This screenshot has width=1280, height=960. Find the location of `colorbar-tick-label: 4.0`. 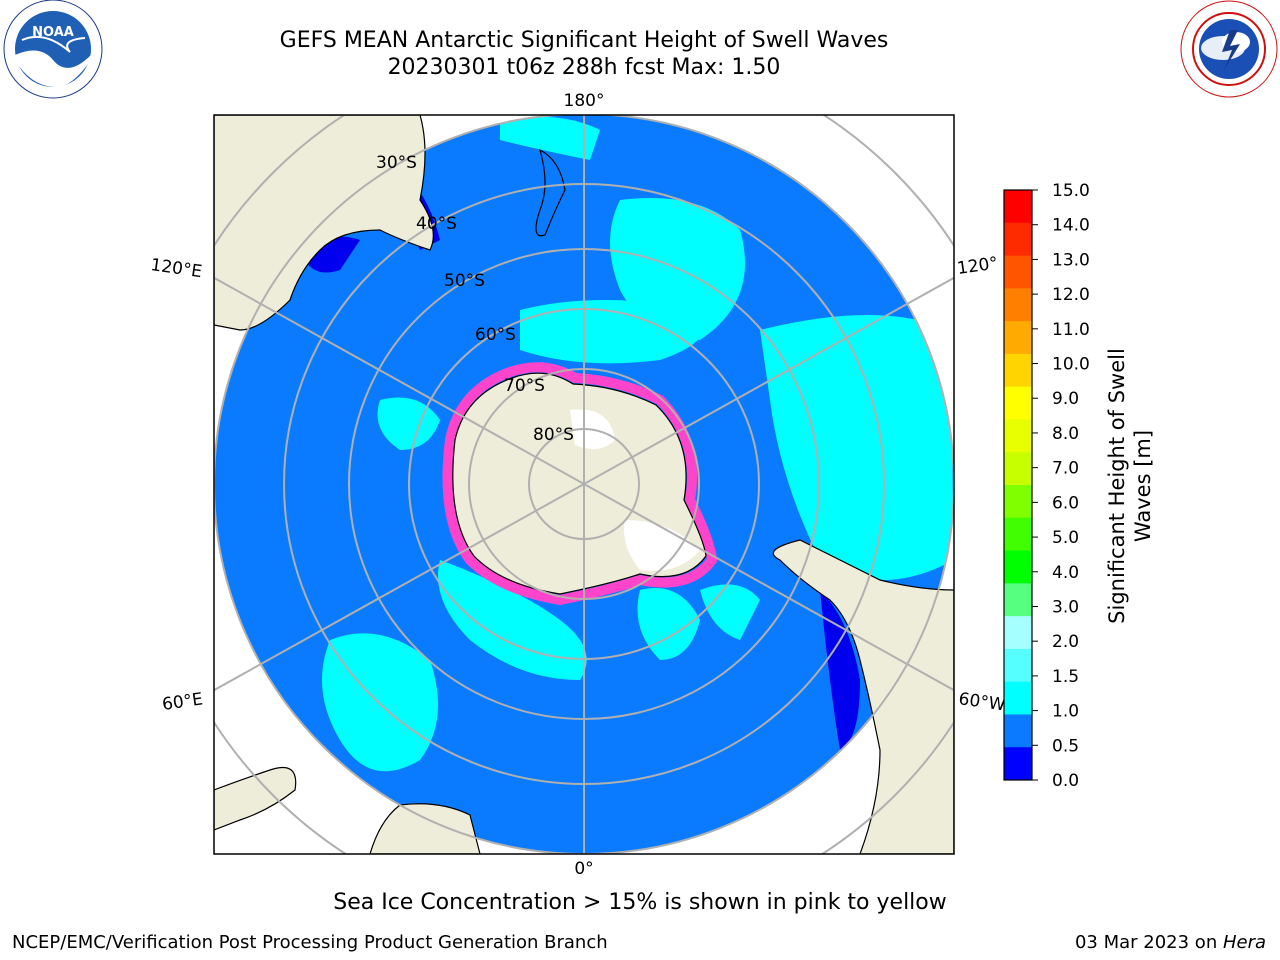

colorbar-tick-label: 4.0 is located at coordinates (1065, 573).